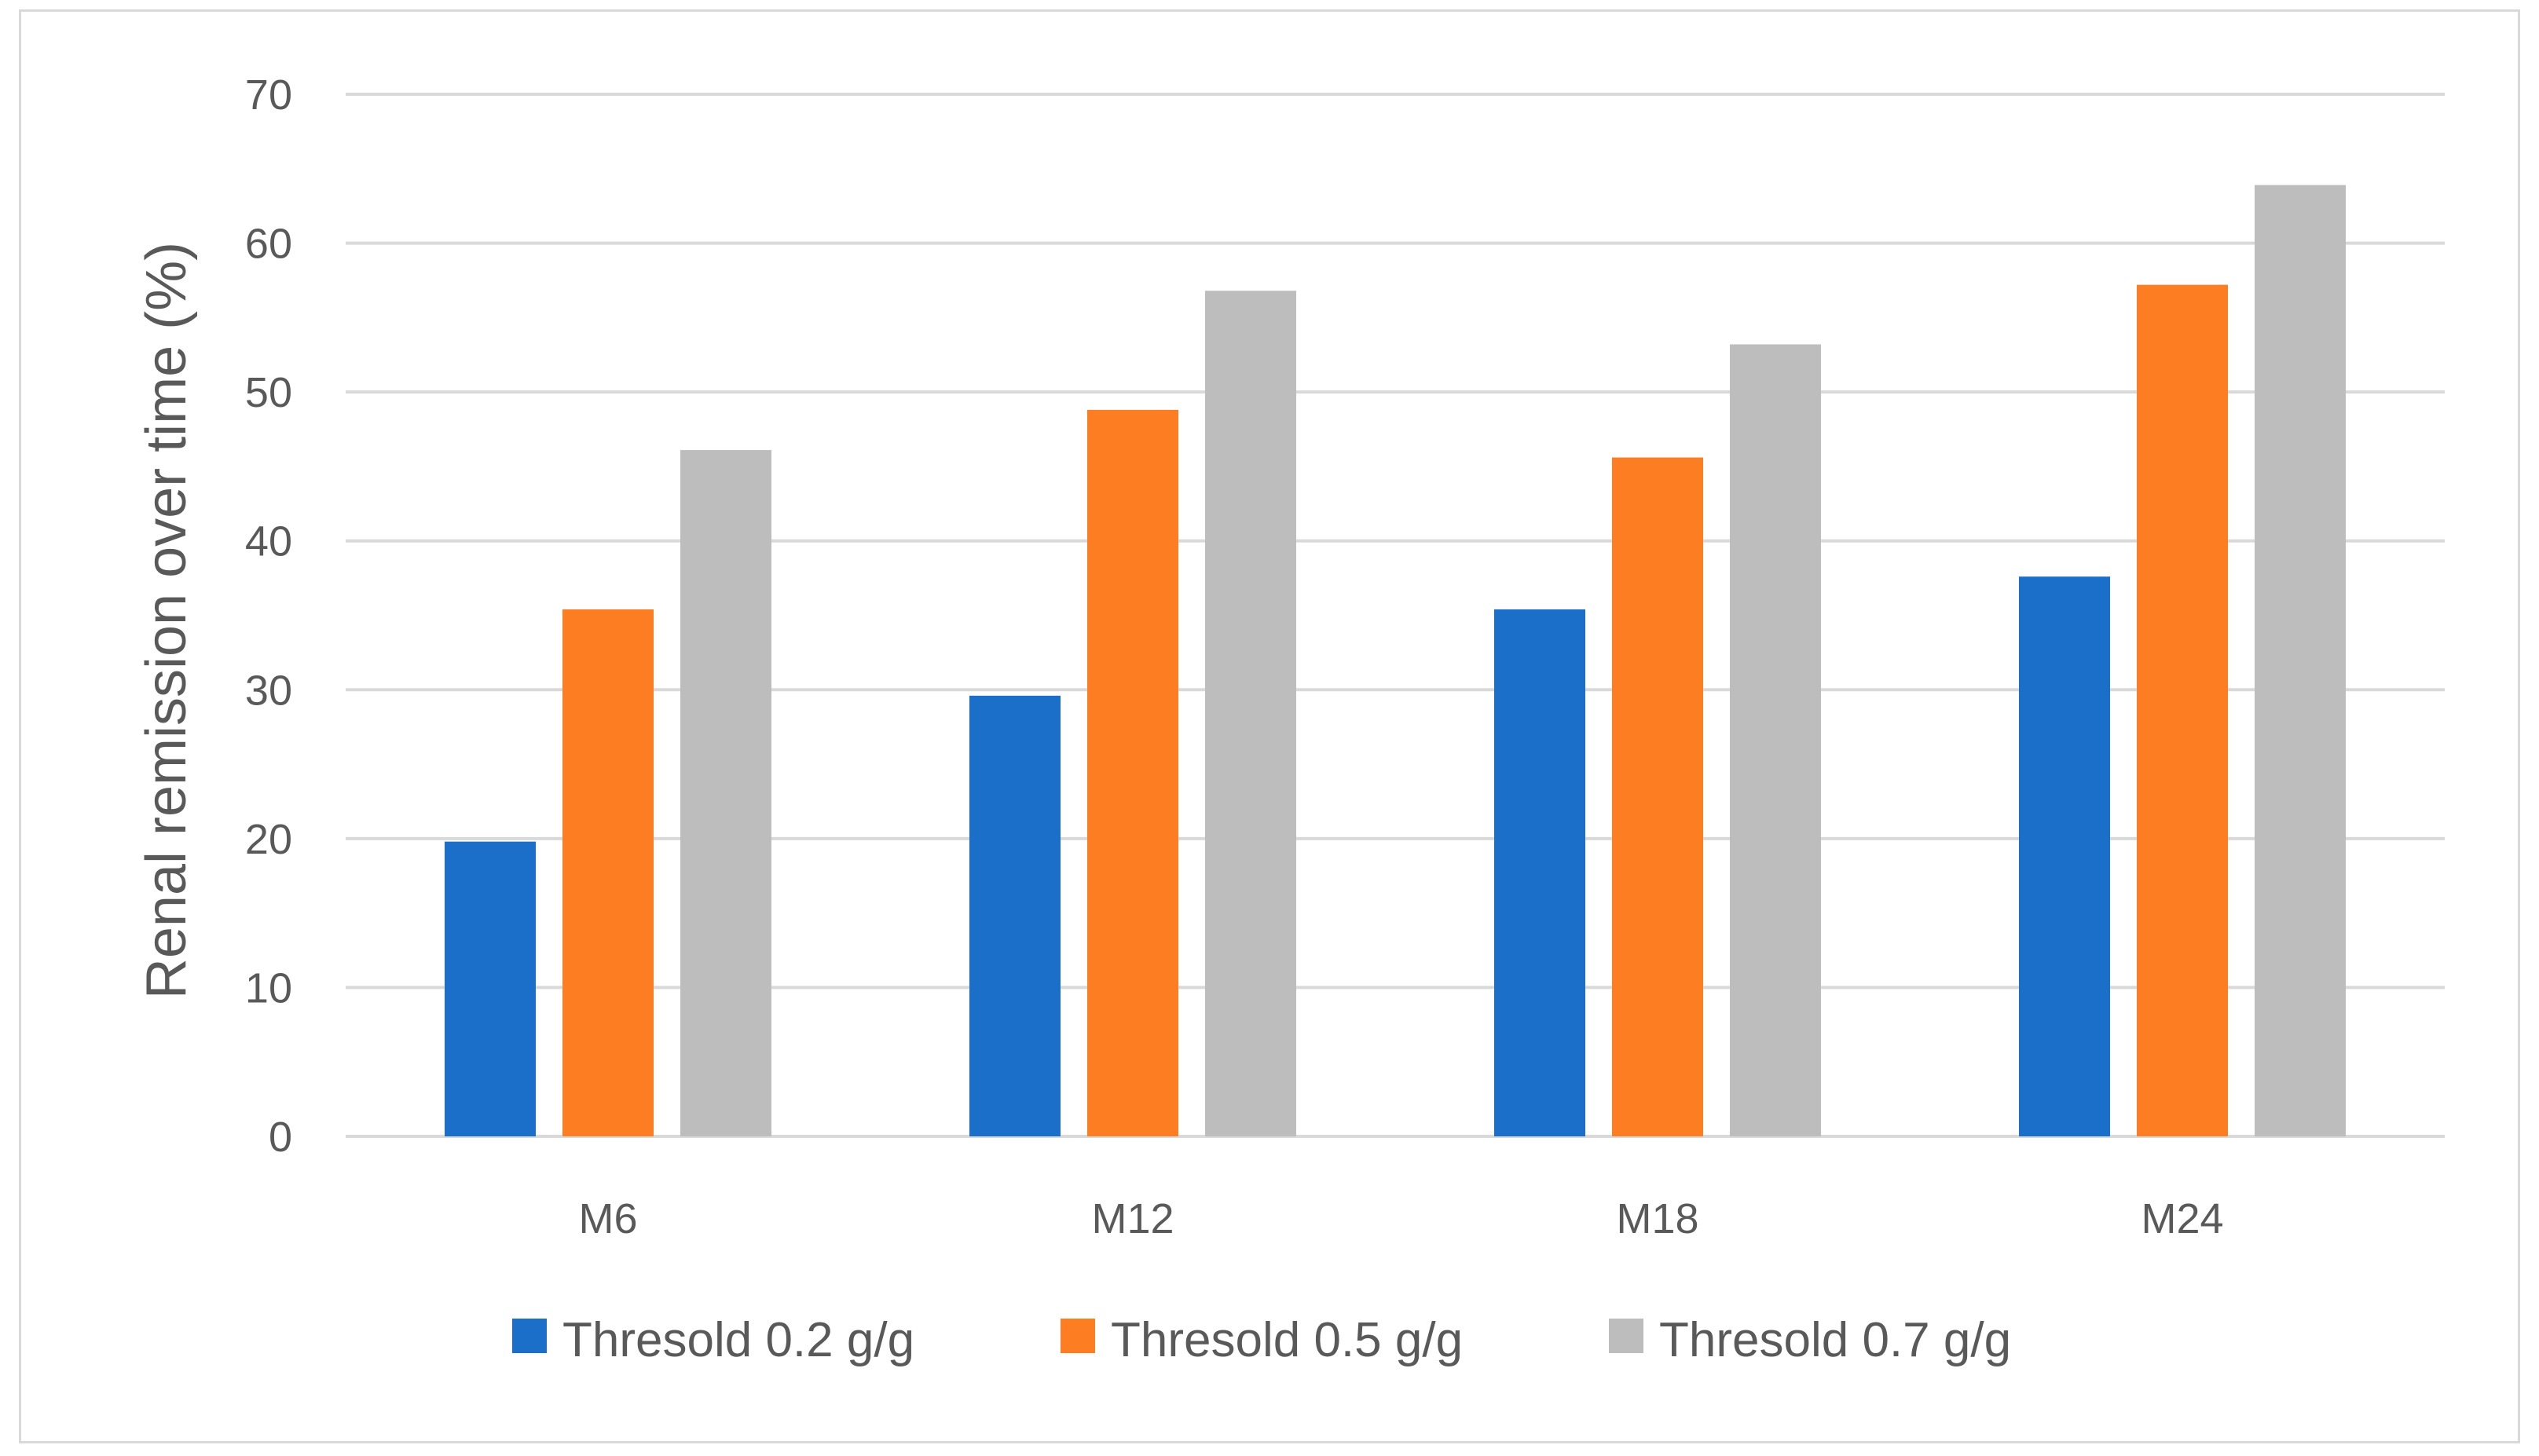 The height and width of the screenshot is (1456, 2539). Describe the element at coordinates (268, 690) in the screenshot. I see `y-tick-label: 30` at that location.